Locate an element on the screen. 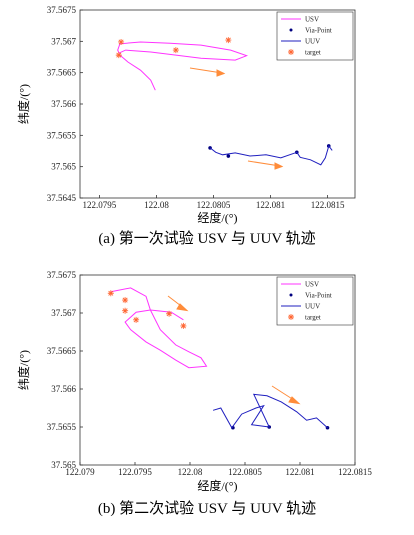 The width and height of the screenshot is (414, 535). x-tick-label: 122.079 is located at coordinates (80, 472).